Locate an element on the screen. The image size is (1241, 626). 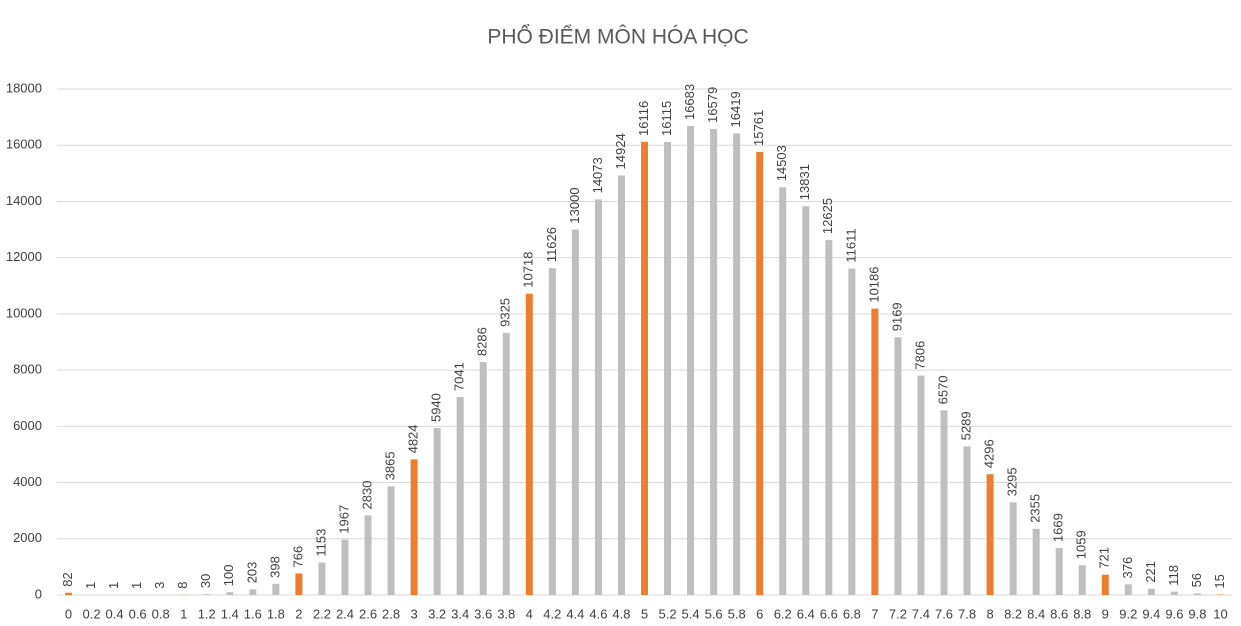
x-tick-label: 9.6 is located at coordinates (1174, 613).